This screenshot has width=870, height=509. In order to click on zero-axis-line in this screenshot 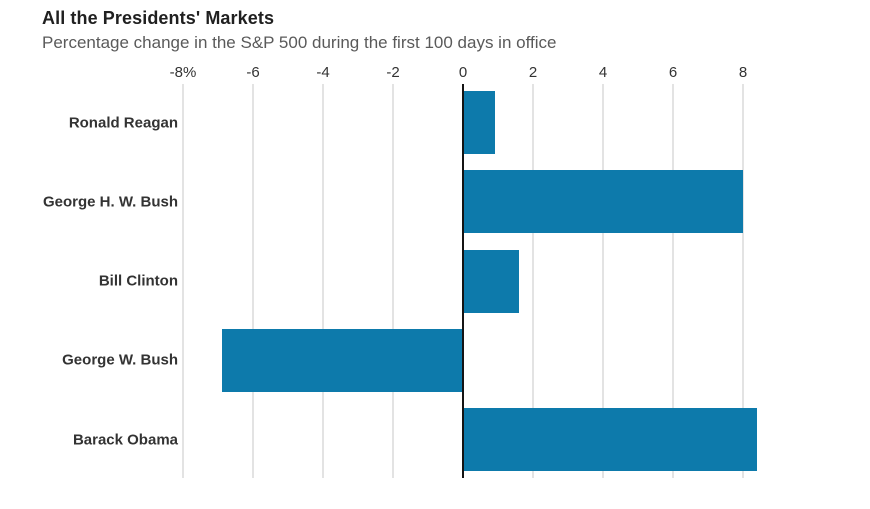, I will do `click(463, 281)`.